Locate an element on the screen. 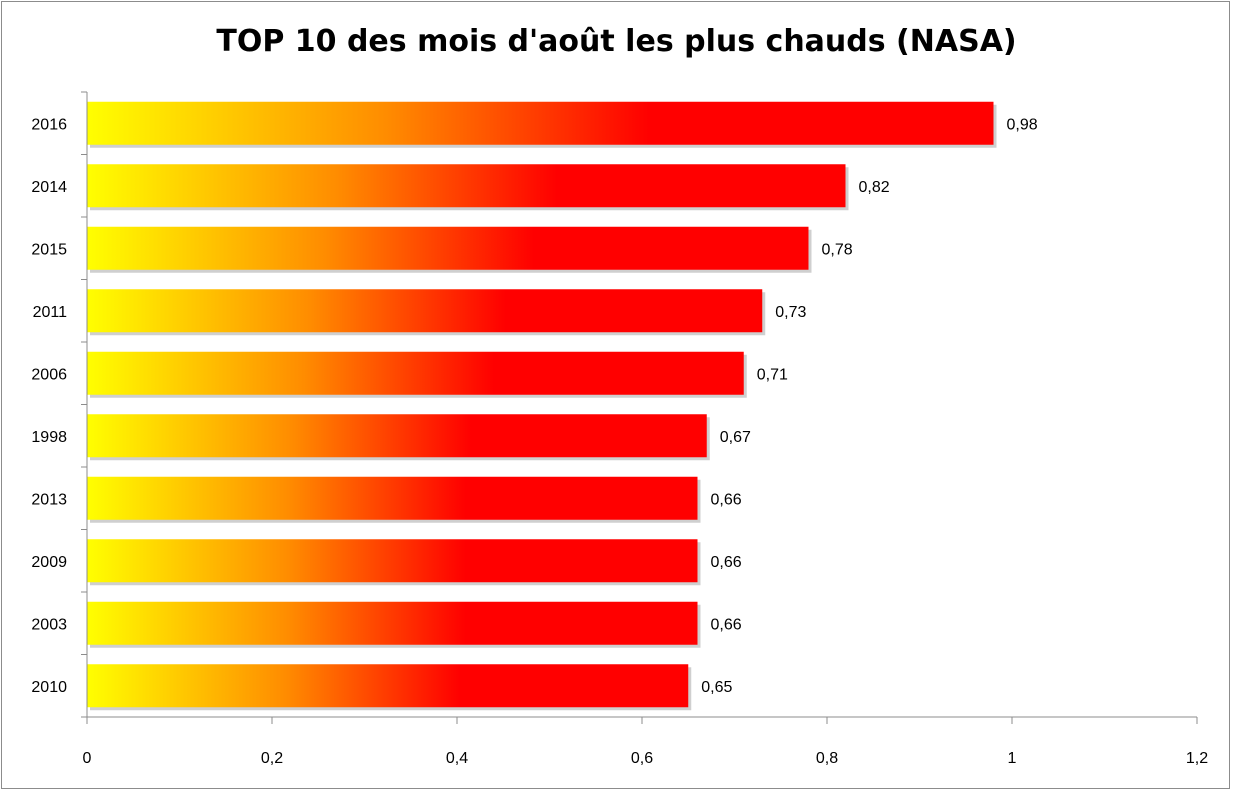 The image size is (1233, 792). bar-2009 is located at coordinates (392, 561).